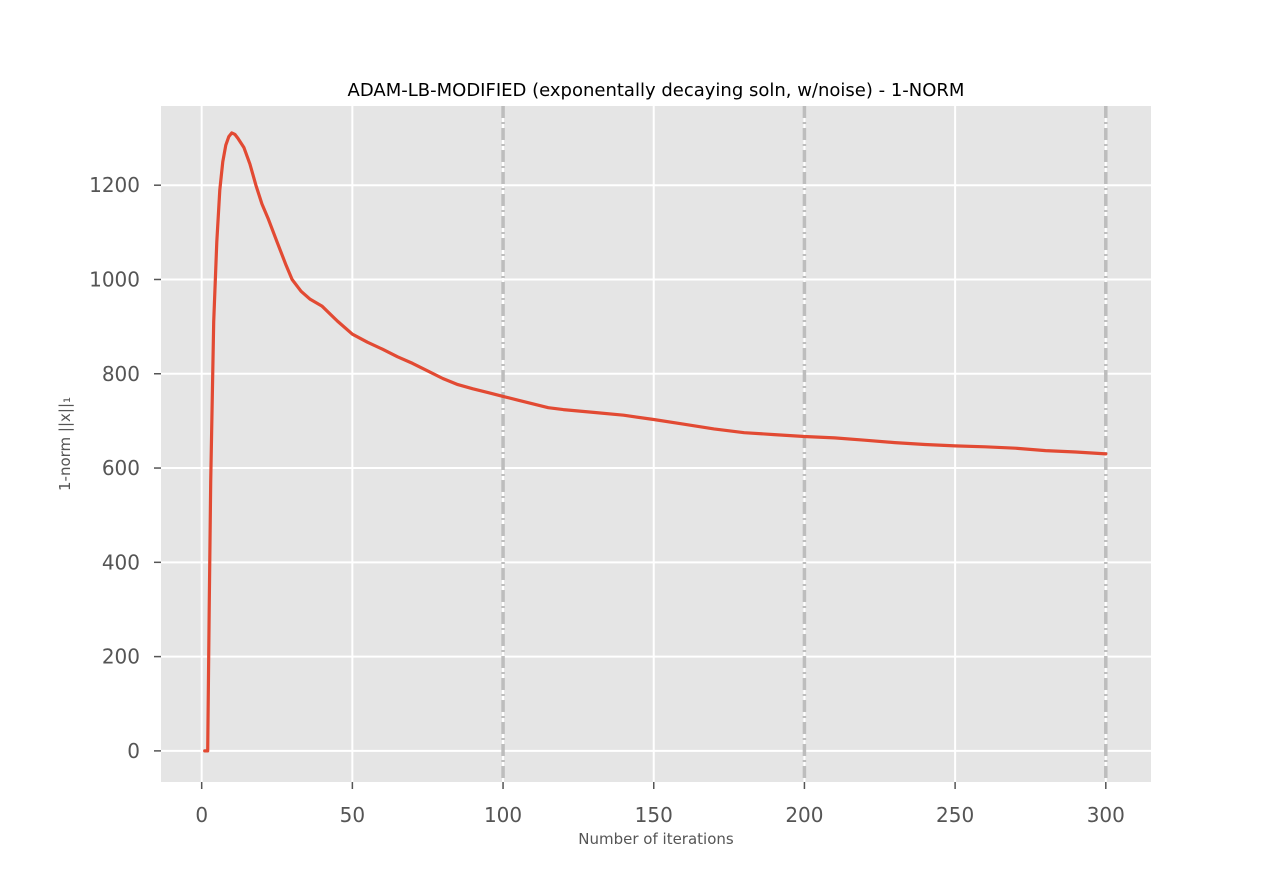 This screenshot has width=1280, height=880. What do you see at coordinates (201, 815) in the screenshot?
I see `x-tick-label: 0` at bounding box center [201, 815].